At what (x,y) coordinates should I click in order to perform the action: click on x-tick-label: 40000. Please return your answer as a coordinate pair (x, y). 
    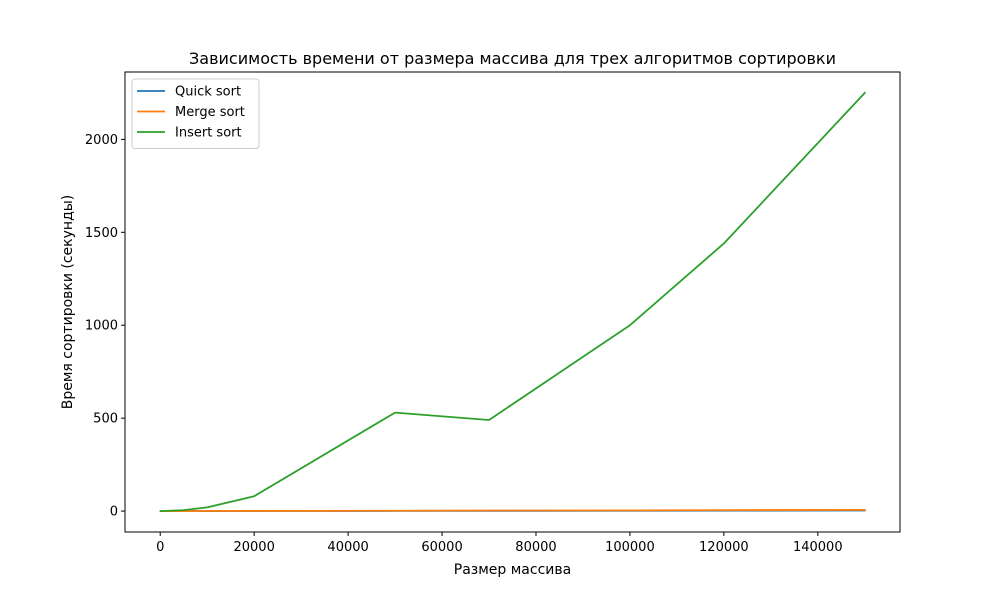
    Looking at the image, I should click on (347, 547).